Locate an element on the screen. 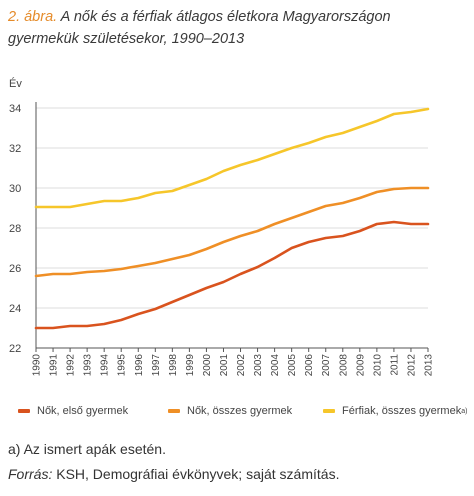  x-tick-label: 2010 is located at coordinates (377, 365).